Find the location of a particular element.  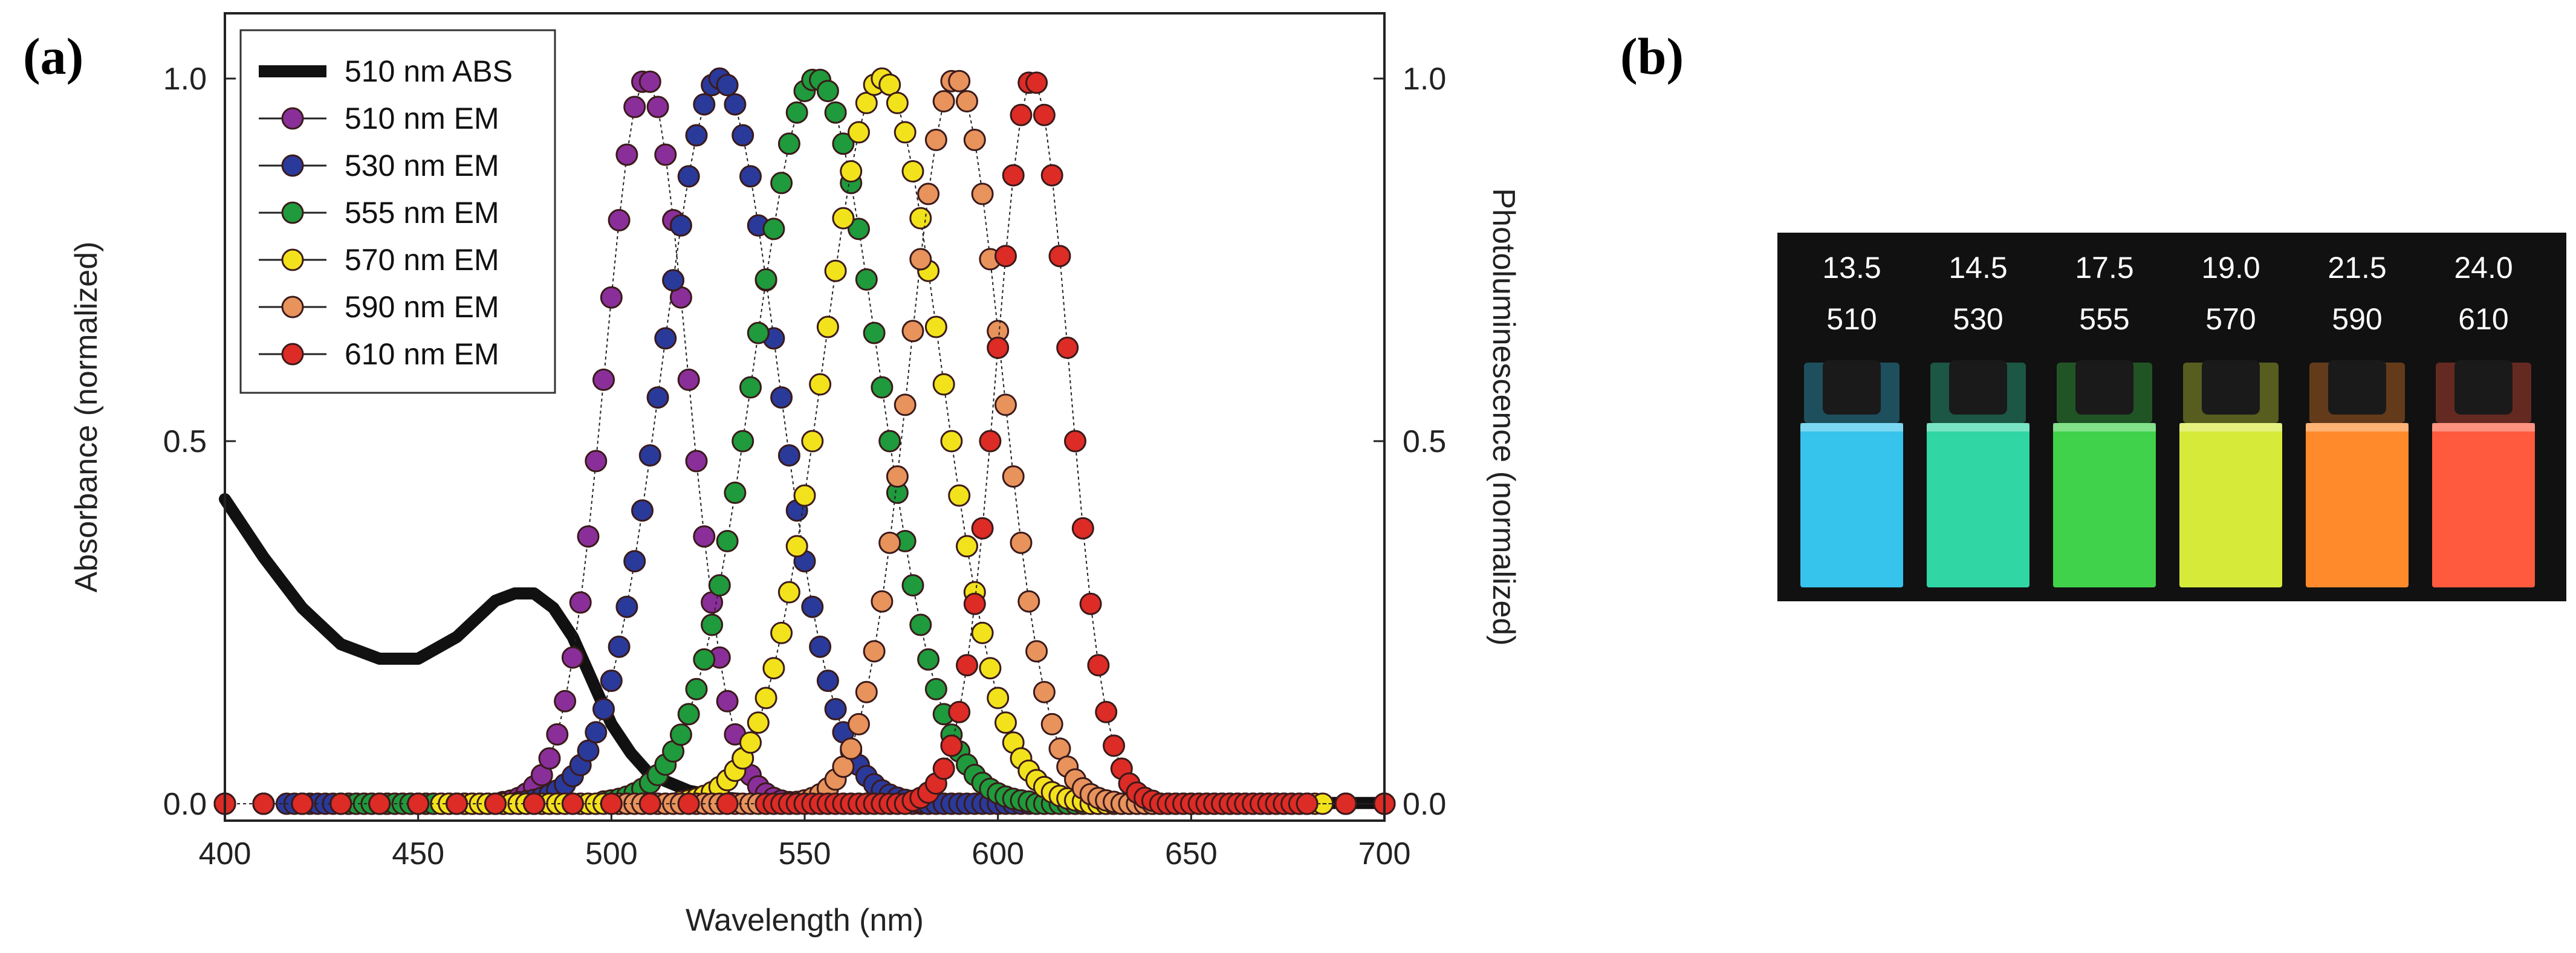

legend-label: 510 nm EM is located at coordinates (422, 118).